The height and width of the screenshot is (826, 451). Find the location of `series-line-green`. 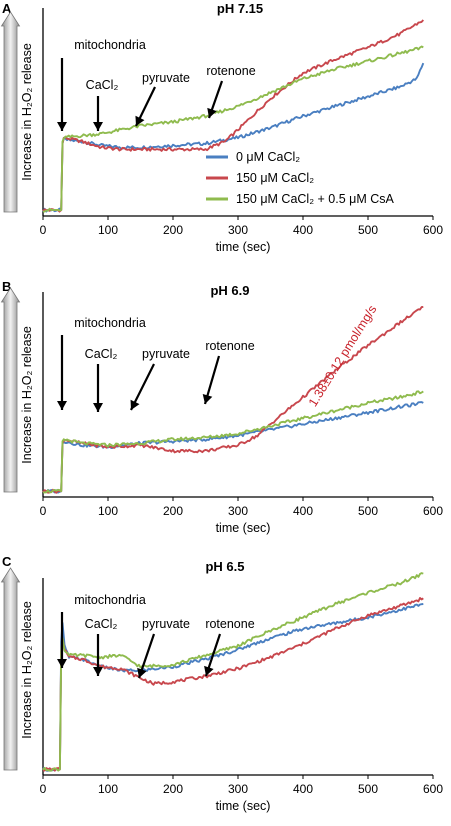

series-line-green is located at coordinates (233, 442).